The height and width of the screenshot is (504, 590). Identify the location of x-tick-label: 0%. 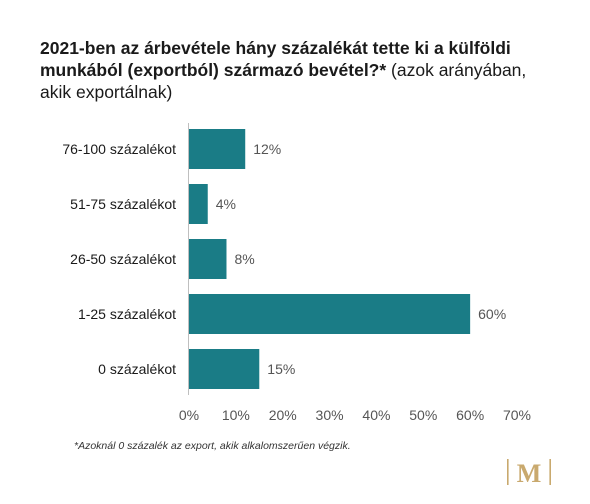
(189, 415).